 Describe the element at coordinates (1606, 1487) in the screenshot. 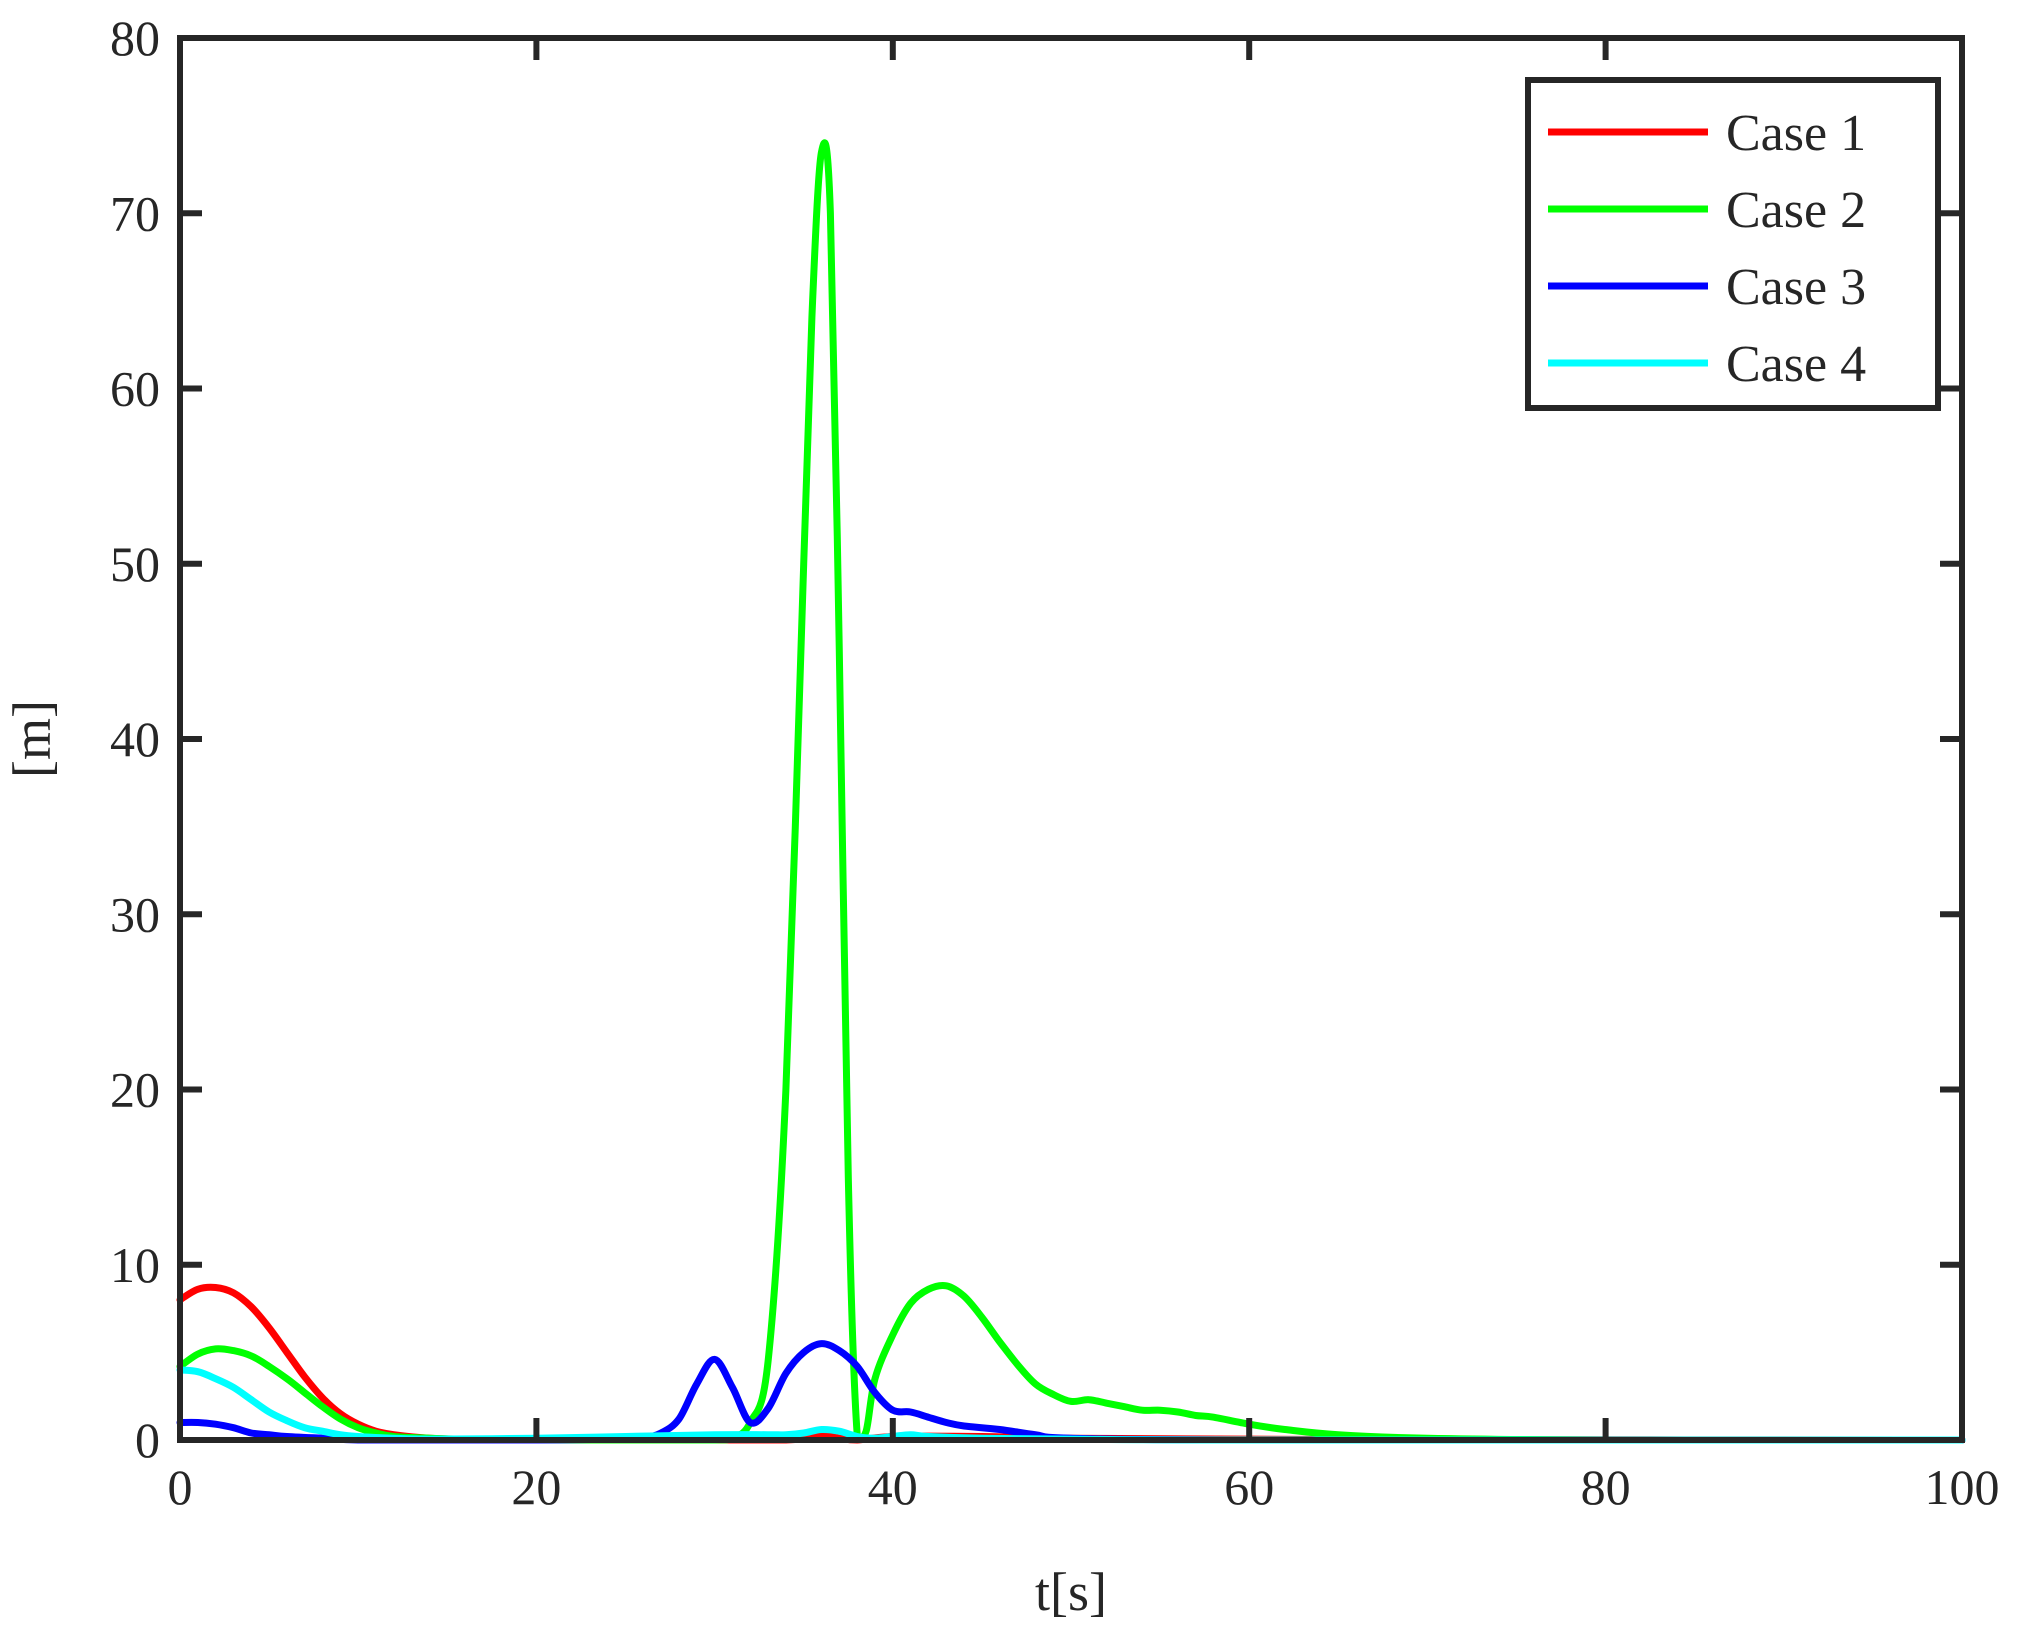

I see `x-tick-label-4: 80` at that location.